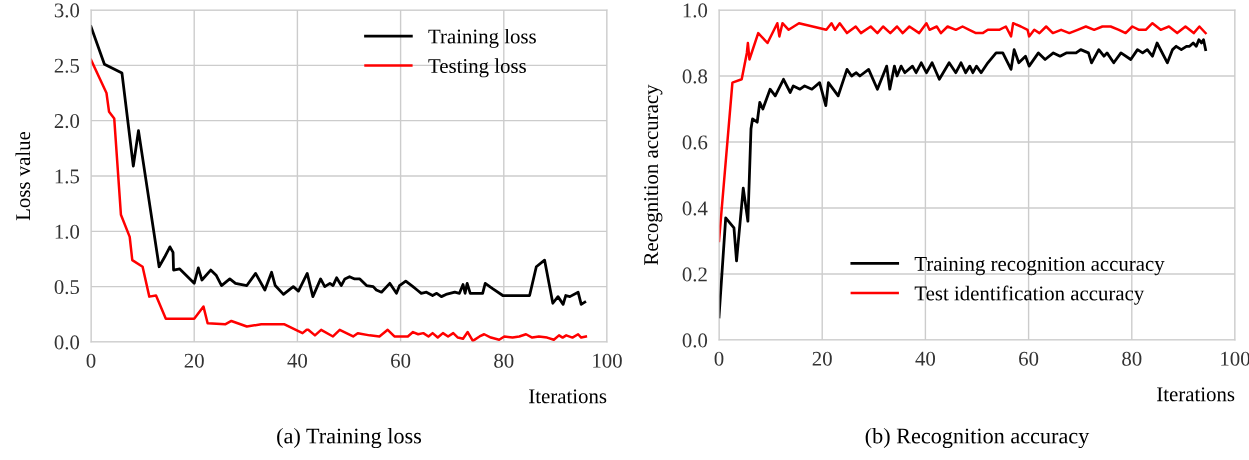  What do you see at coordinates (67, 65) in the screenshot?
I see `y-tick-label: 2.5` at bounding box center [67, 65].